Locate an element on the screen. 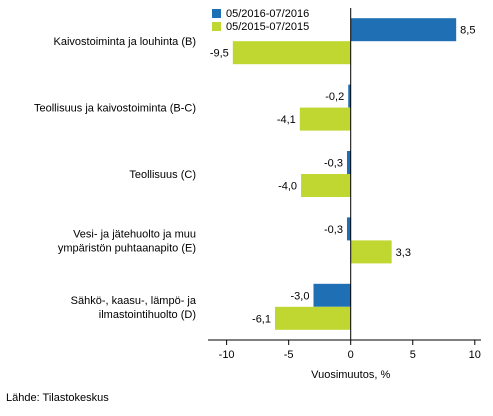  data-label: -3,0 is located at coordinates (300, 296).